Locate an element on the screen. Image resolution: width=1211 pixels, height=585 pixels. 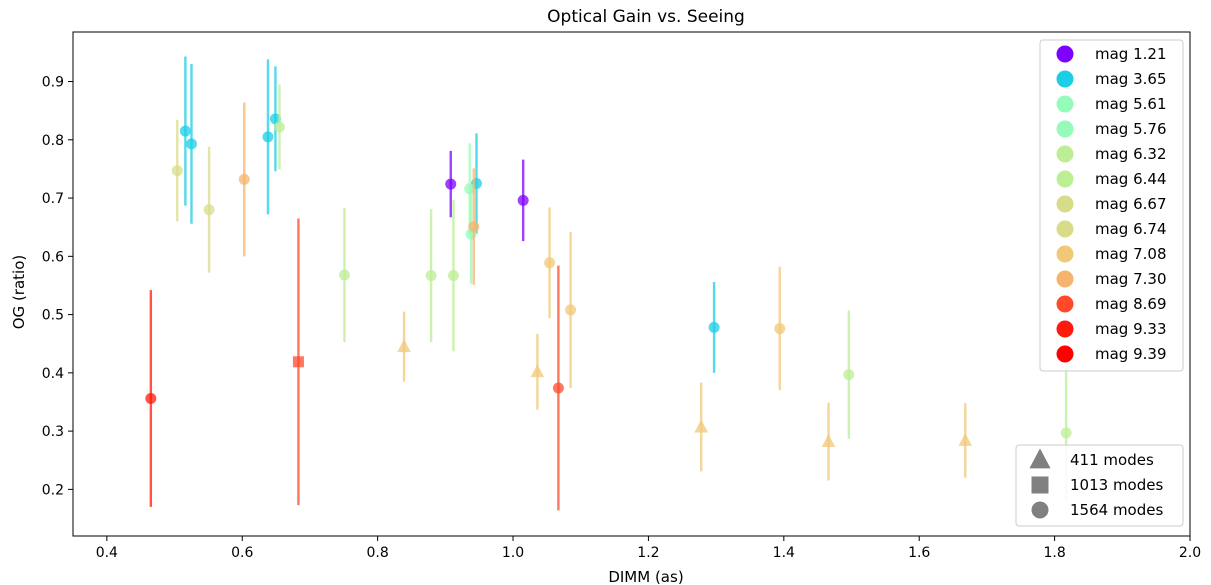
legend-label: mag 1.21 is located at coordinates (1131, 54).